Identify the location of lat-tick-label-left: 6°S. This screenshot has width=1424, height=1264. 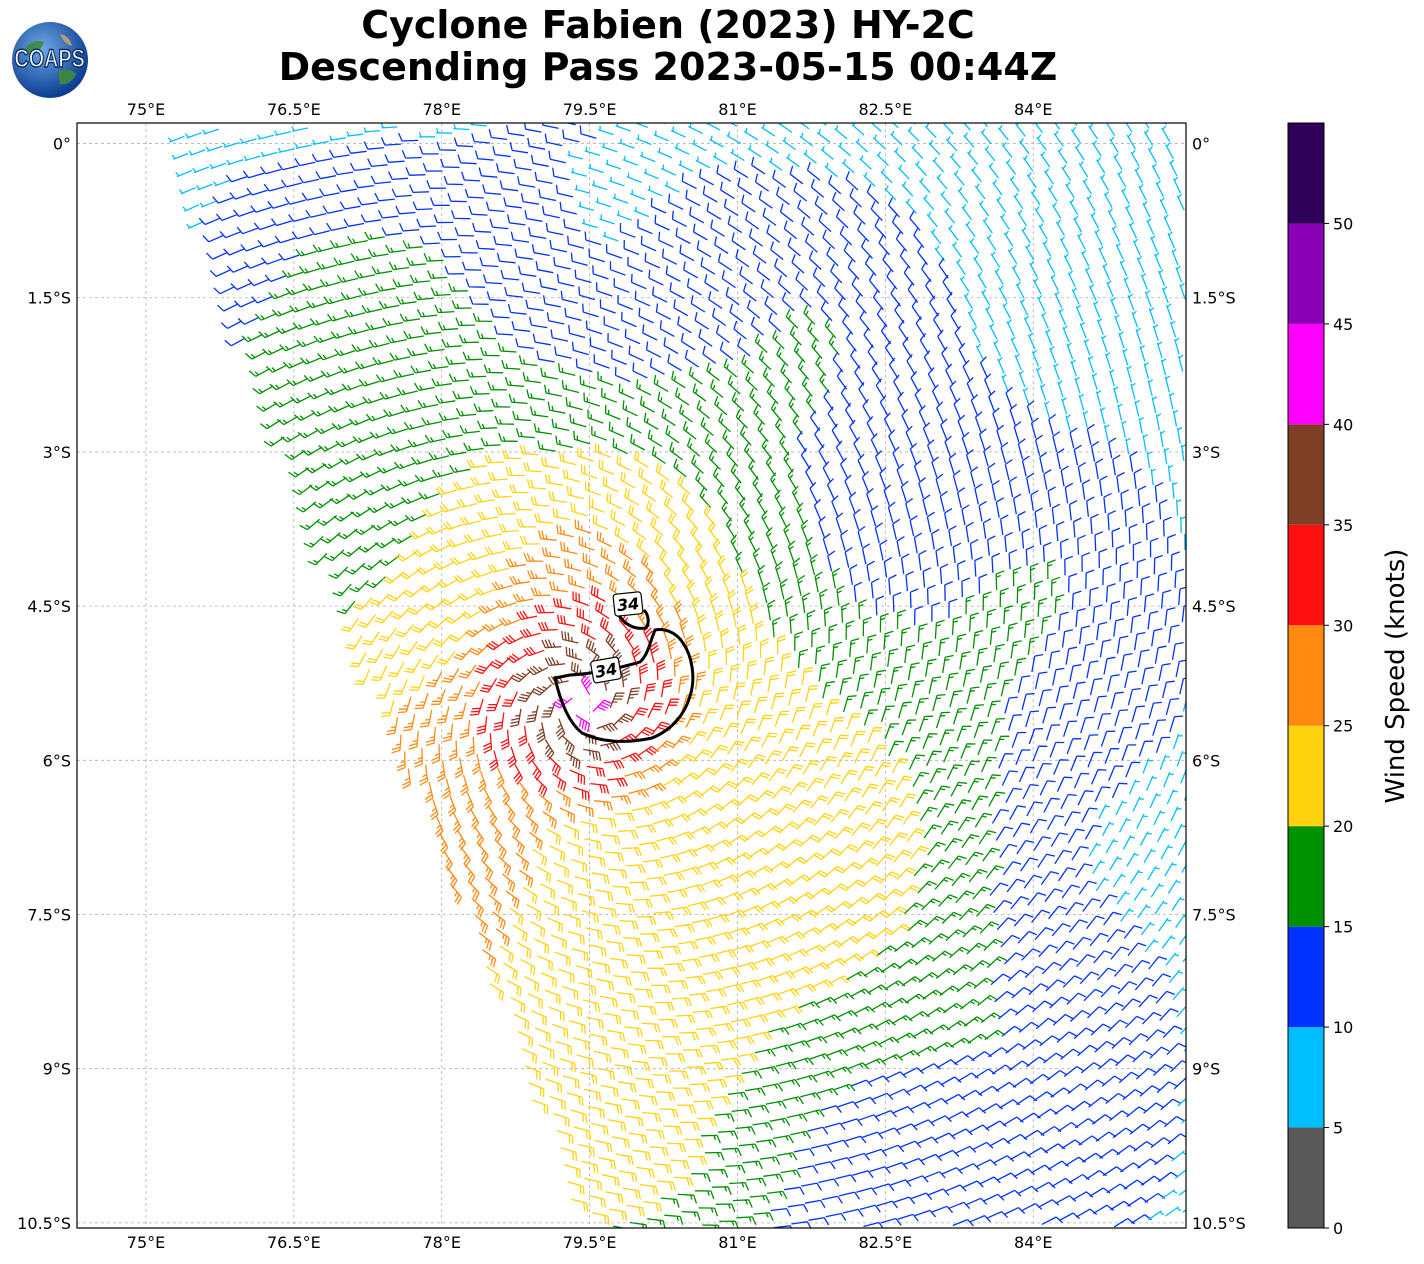
(57, 760).